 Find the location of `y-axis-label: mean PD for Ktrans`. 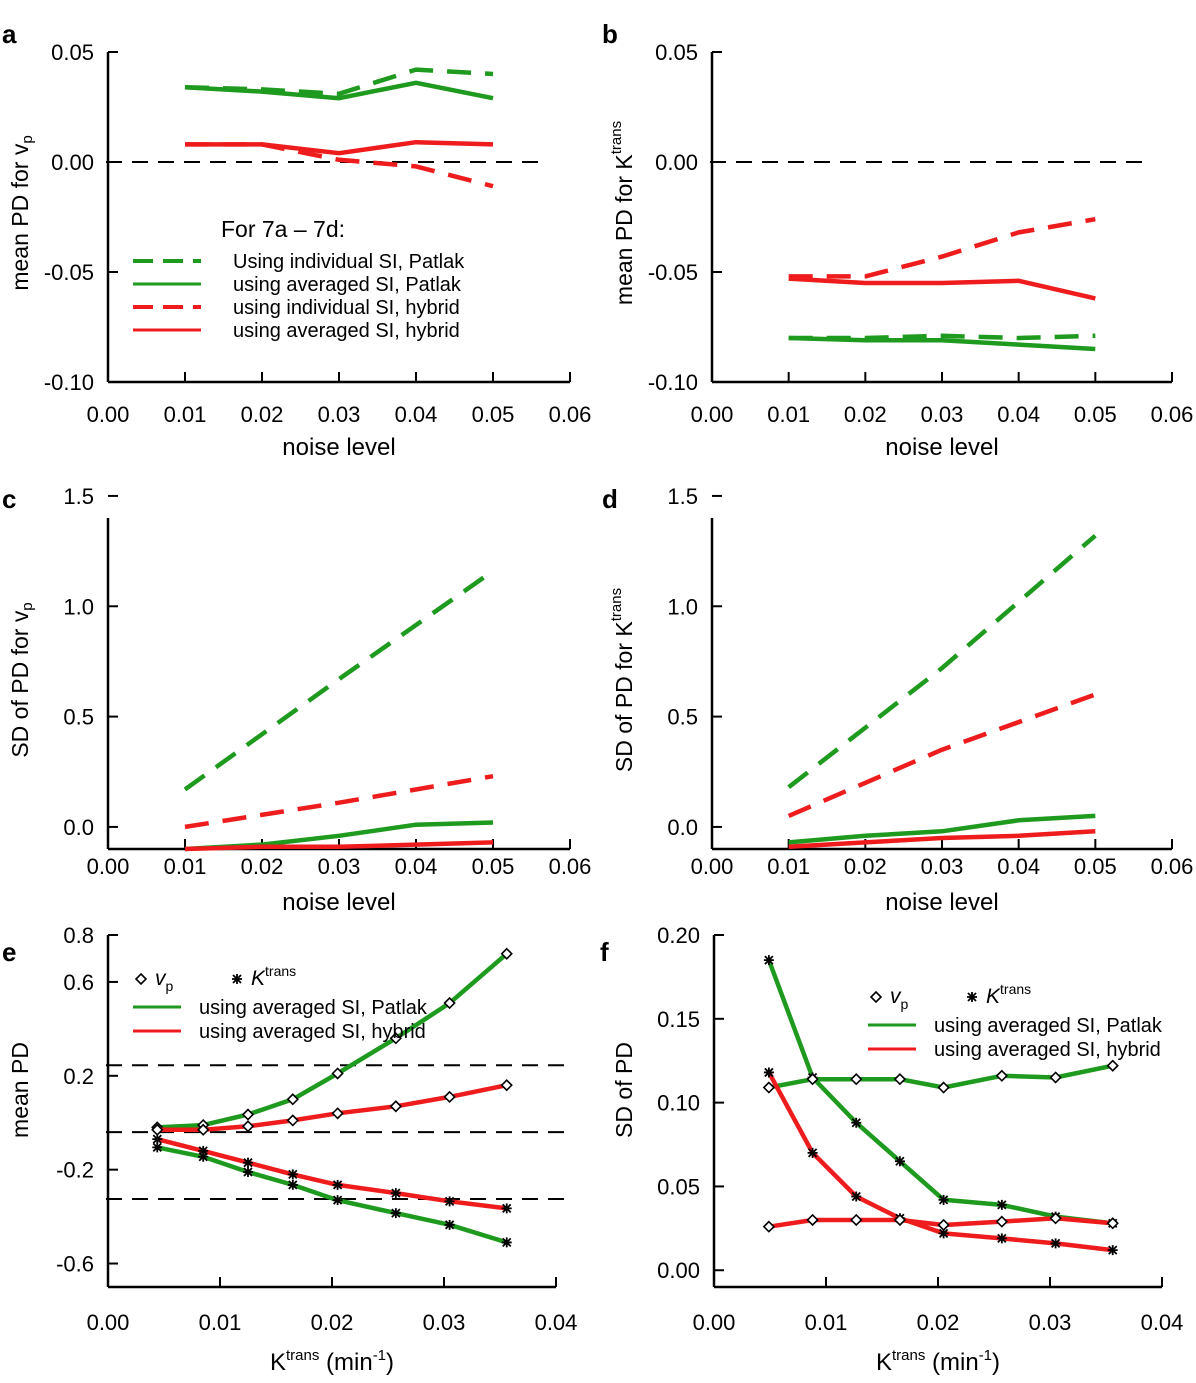

y-axis-label: mean PD for Ktrans is located at coordinates (622, 213).